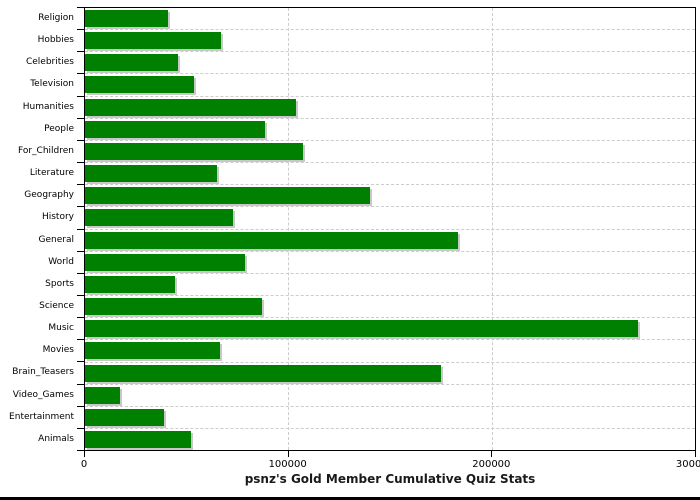 The height and width of the screenshot is (500, 700). Describe the element at coordinates (159, 218) in the screenshot. I see `bar-history` at that location.